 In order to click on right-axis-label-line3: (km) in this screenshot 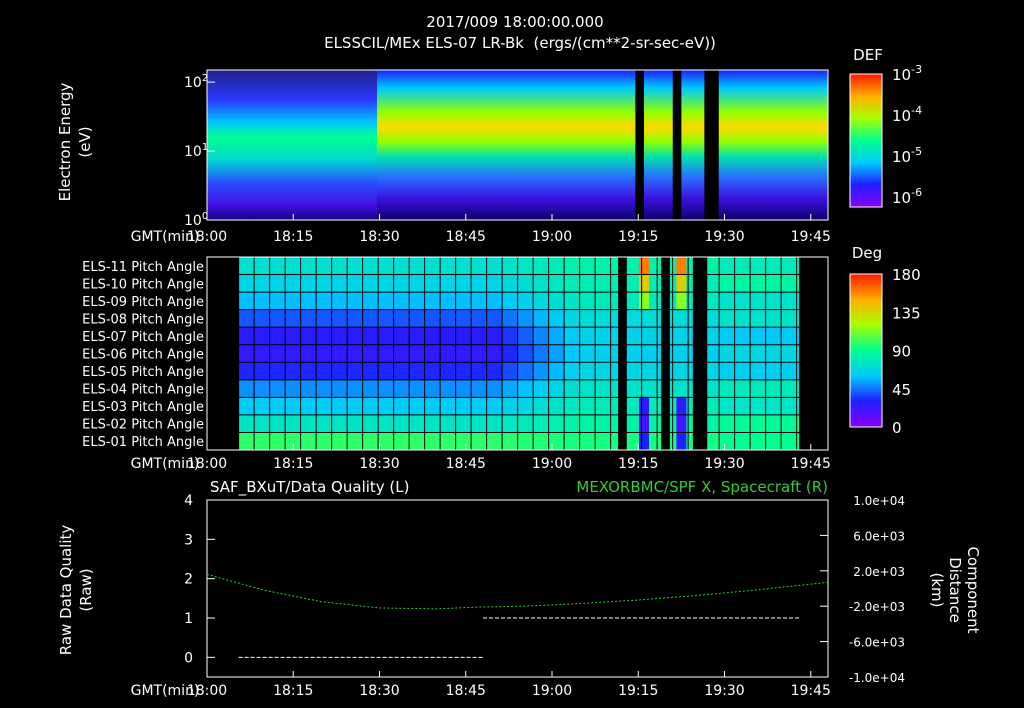, I will do `click(937, 589)`.